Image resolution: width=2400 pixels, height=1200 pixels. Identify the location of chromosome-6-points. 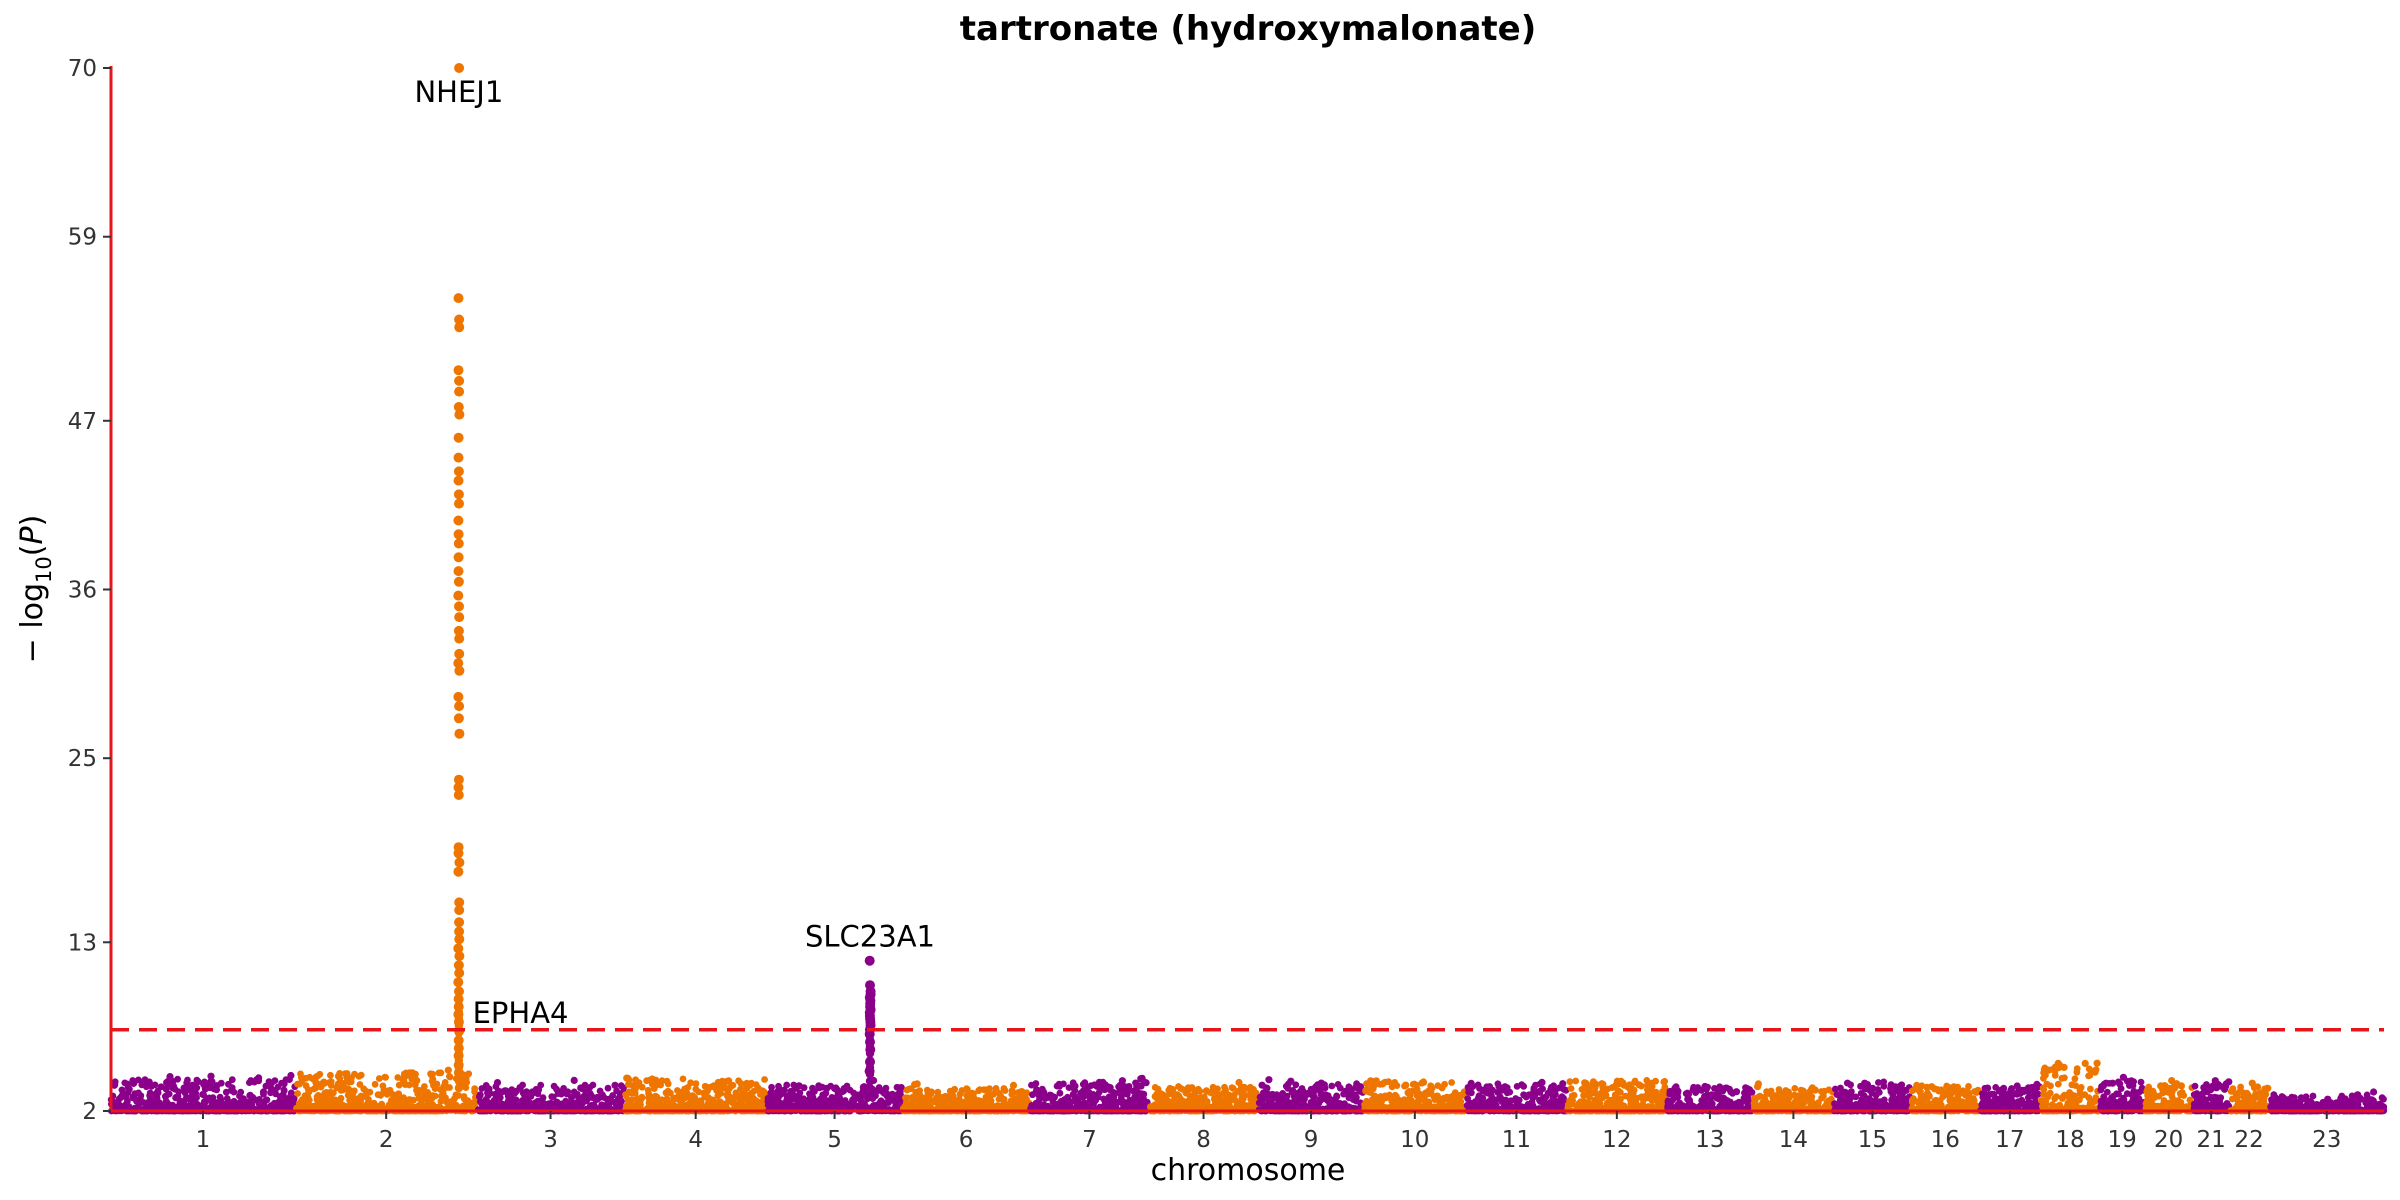
(966, 1097).